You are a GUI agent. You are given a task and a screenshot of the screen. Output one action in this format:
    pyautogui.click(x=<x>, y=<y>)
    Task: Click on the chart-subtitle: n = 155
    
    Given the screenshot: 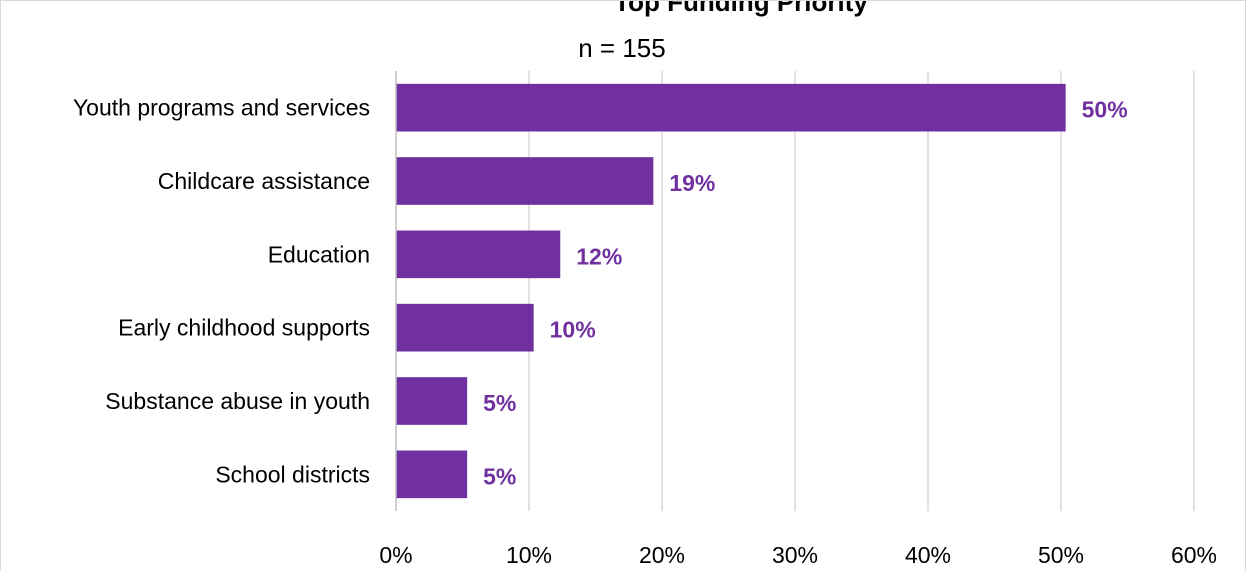 What is the action you would take?
    pyautogui.click(x=621, y=48)
    